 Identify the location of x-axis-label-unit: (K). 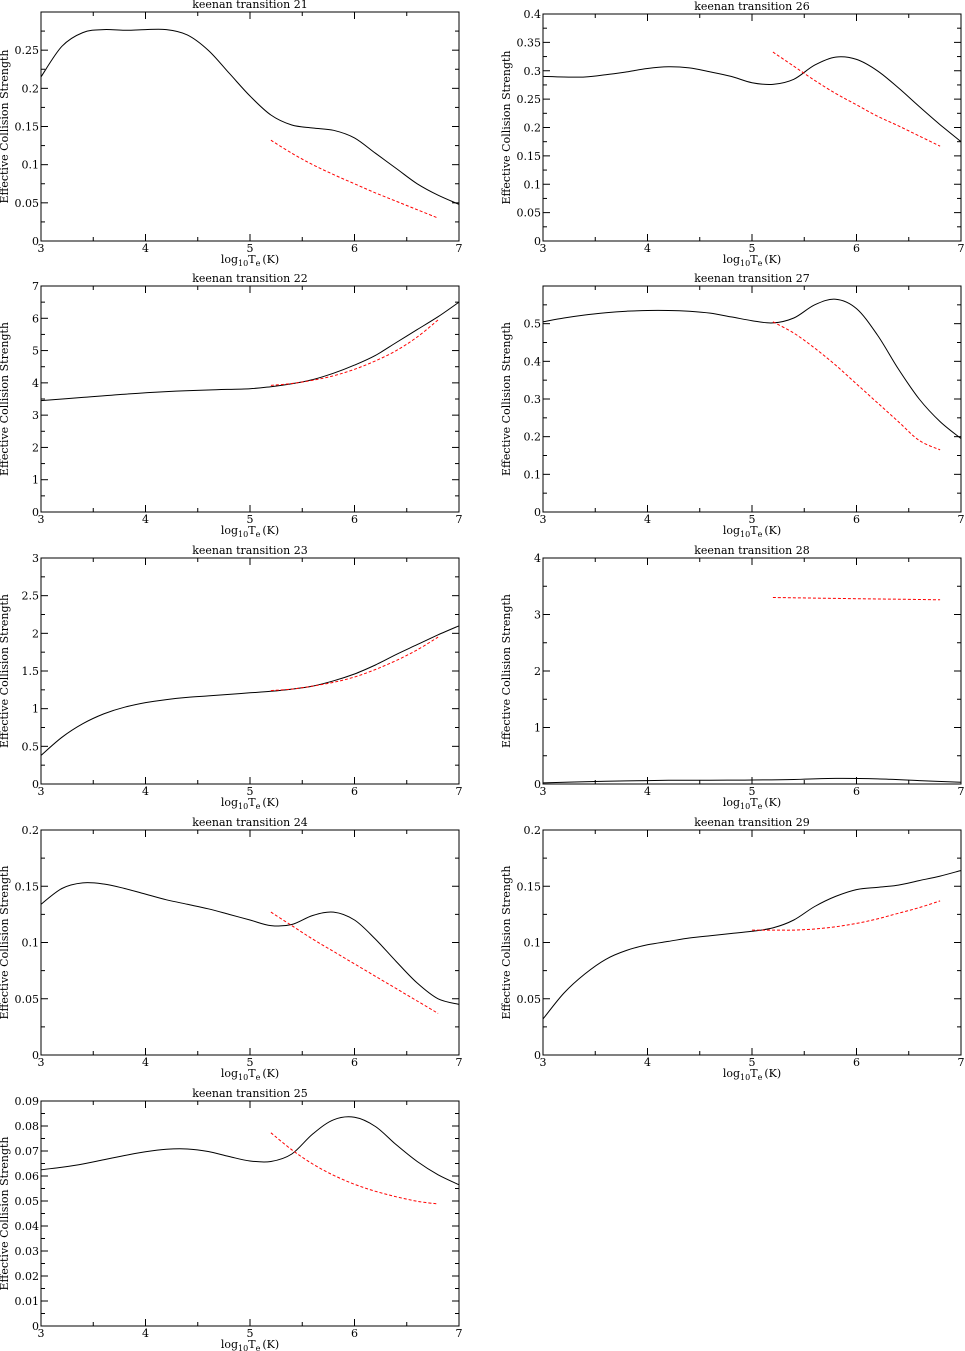
(270, 259).